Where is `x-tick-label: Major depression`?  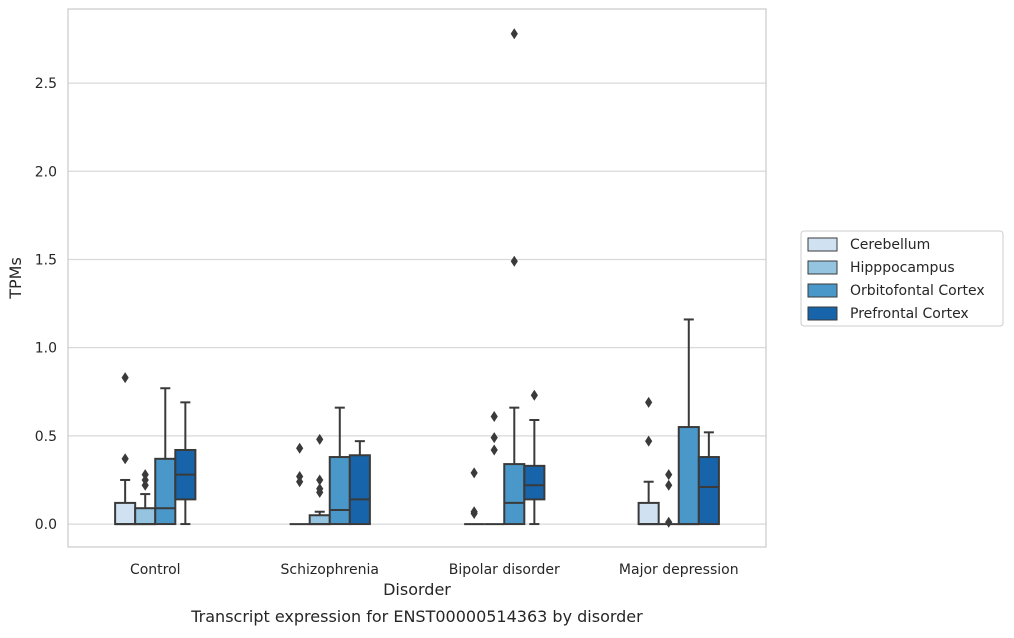
x-tick-label: Major depression is located at coordinates (679, 570).